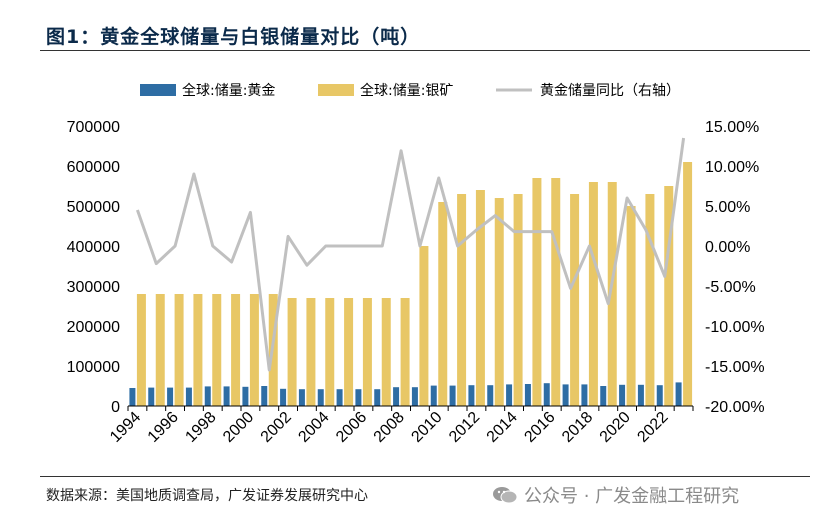  Describe the element at coordinates (505, 495) in the screenshot. I see `wechat-icon` at that location.